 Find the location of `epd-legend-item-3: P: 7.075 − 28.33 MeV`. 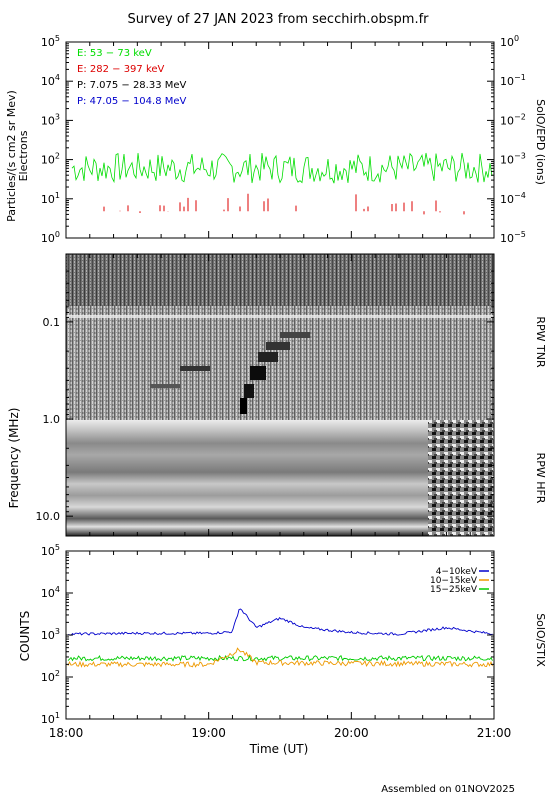

epd-legend-item-3: P: 7.075 − 28.33 MeV is located at coordinates (132, 85).